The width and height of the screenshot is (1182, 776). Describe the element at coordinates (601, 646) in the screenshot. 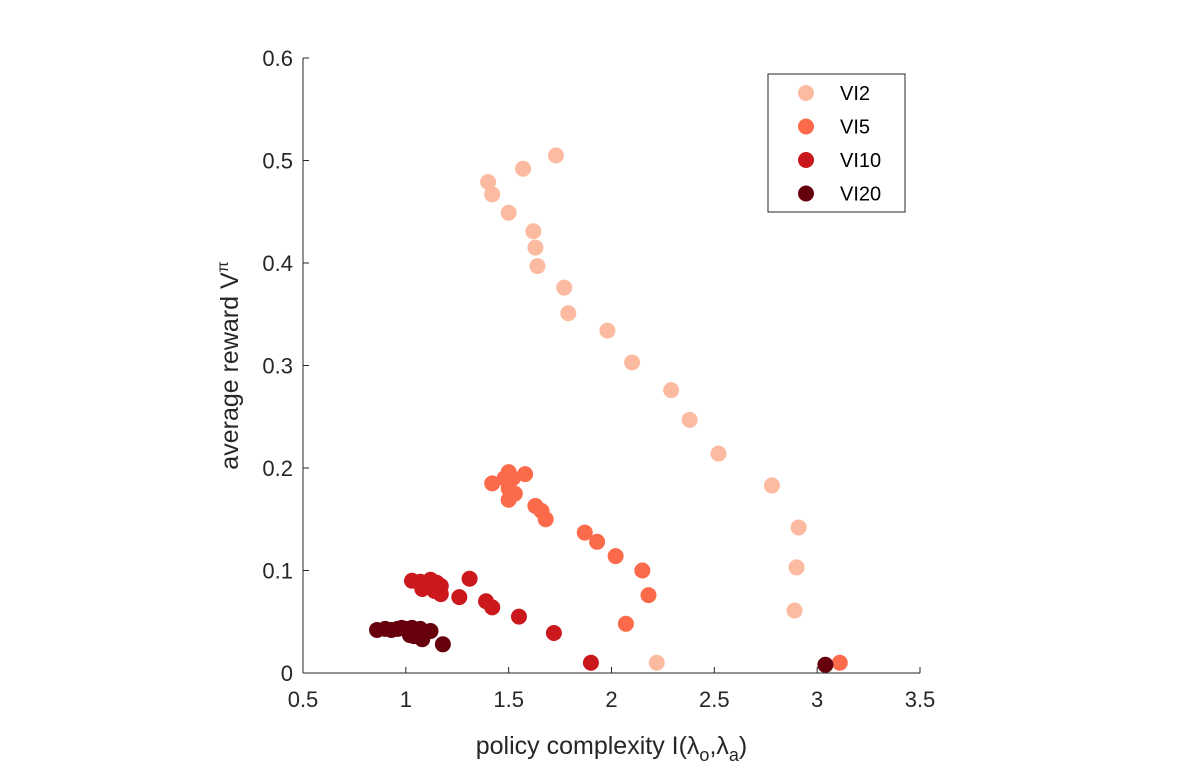

I see `series-vi20` at that location.